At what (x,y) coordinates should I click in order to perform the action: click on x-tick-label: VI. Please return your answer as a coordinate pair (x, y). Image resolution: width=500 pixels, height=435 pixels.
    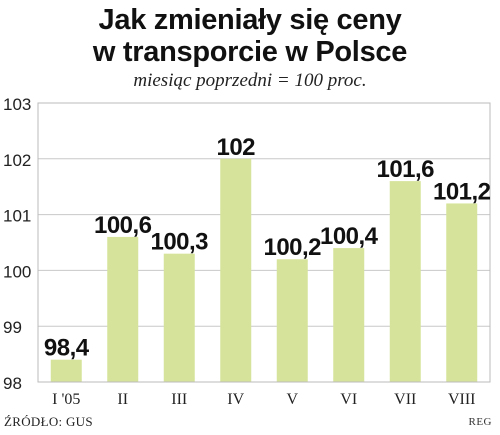
    Looking at the image, I should click on (348, 399).